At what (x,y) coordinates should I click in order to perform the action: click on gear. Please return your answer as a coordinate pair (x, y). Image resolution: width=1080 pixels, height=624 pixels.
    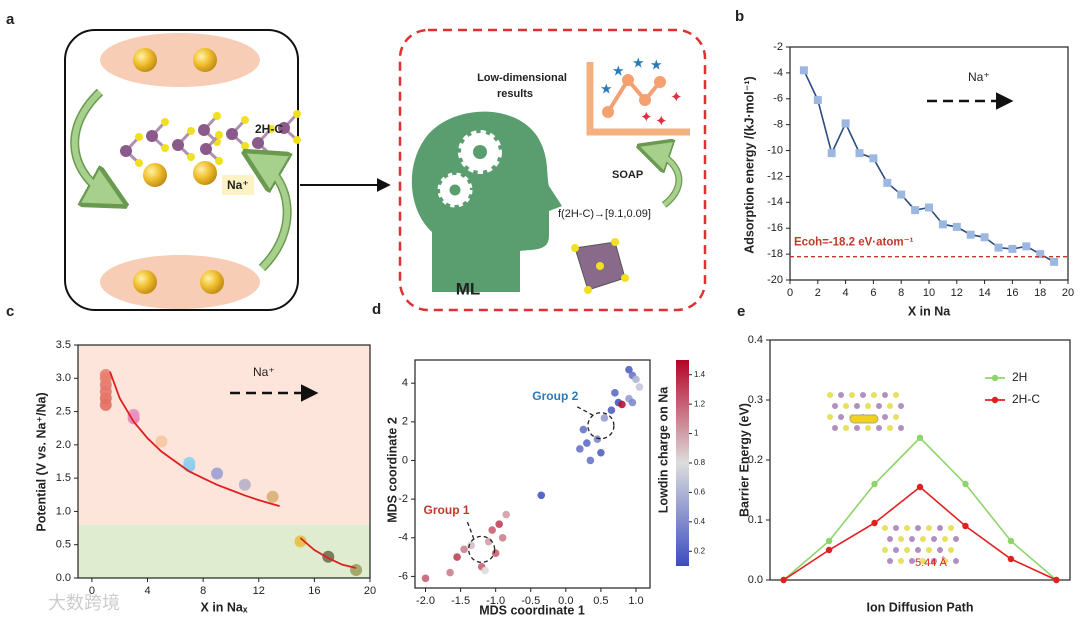
    Looking at the image, I should click on (455, 190).